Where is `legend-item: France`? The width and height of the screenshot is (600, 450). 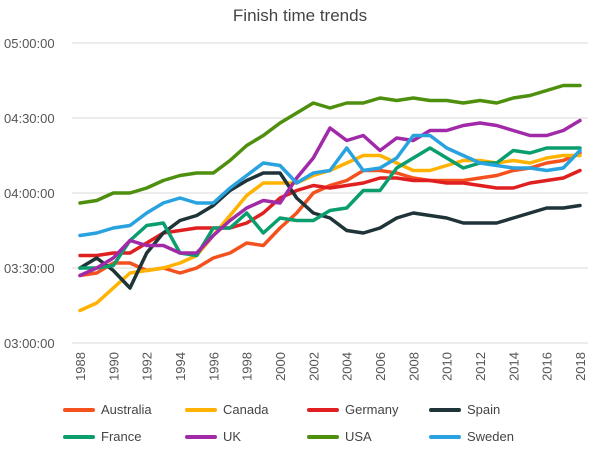
legend-item: France is located at coordinates (117, 436).